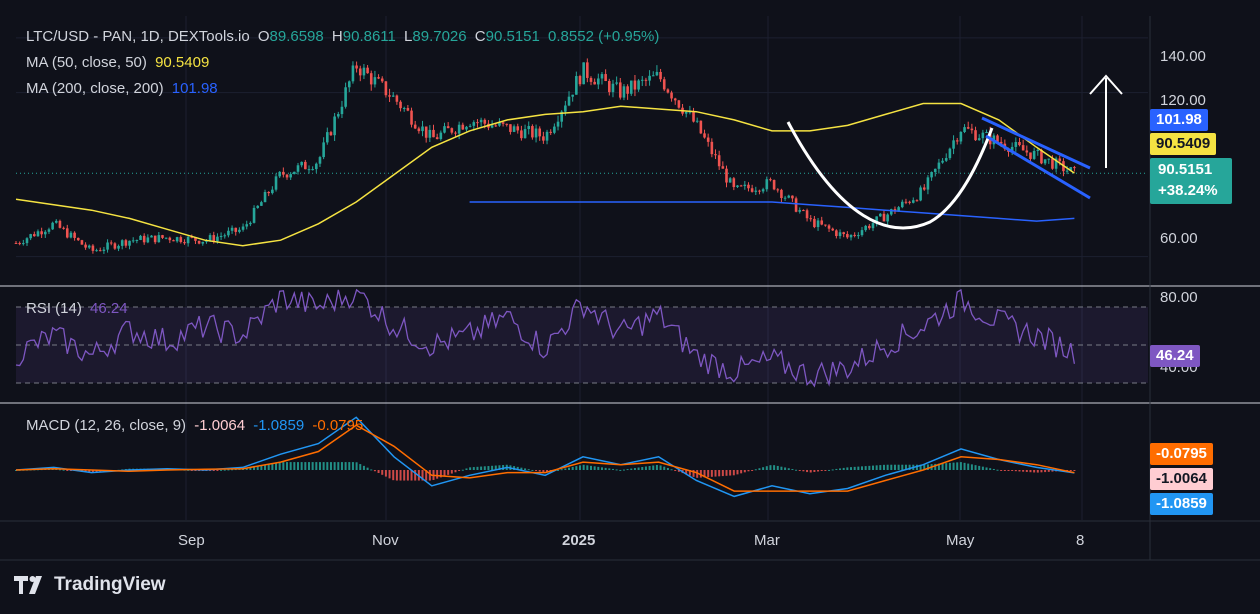  Describe the element at coordinates (79, 308) in the screenshot. I see `rsi-legend: RSI (14) 46.24` at that location.